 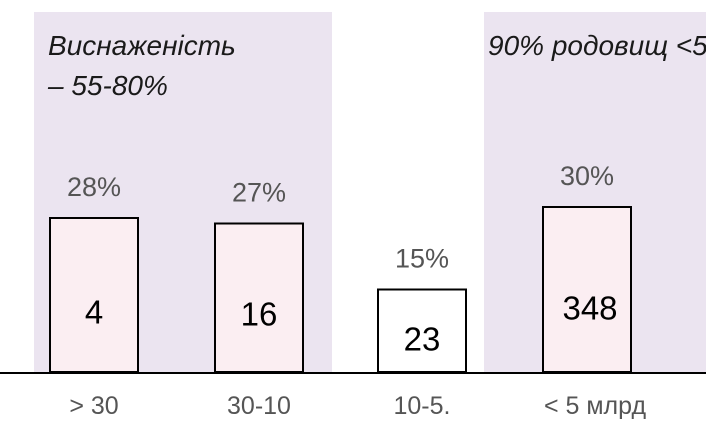 What do you see at coordinates (422, 259) in the screenshot?
I see `percent-label: 15%` at bounding box center [422, 259].